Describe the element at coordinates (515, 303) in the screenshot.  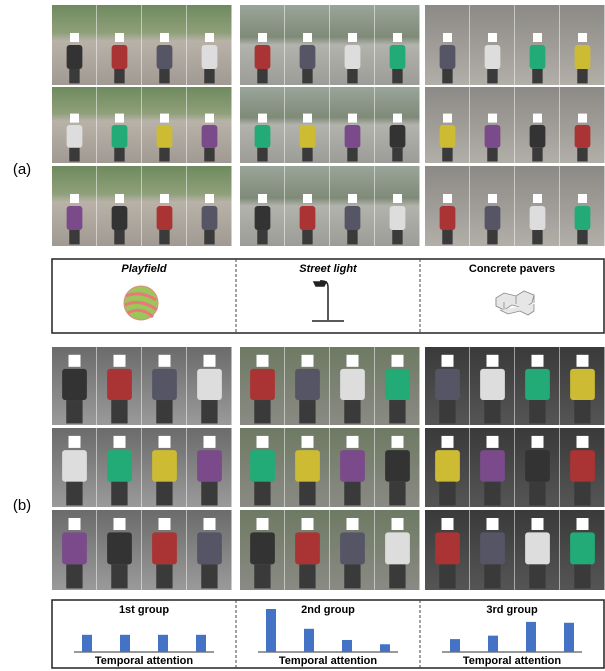
I see `pavers-icon` at that location.